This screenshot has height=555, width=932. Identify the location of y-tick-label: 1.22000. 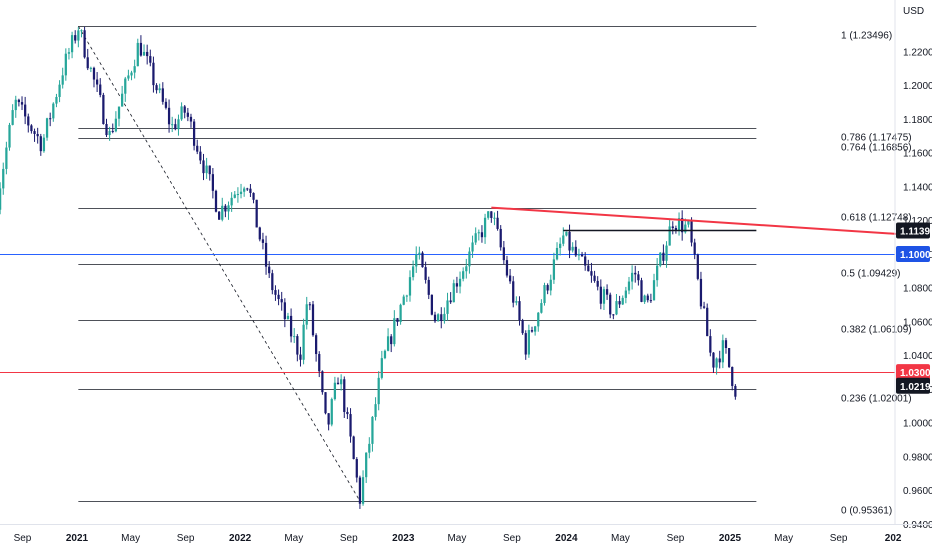
(917, 52).